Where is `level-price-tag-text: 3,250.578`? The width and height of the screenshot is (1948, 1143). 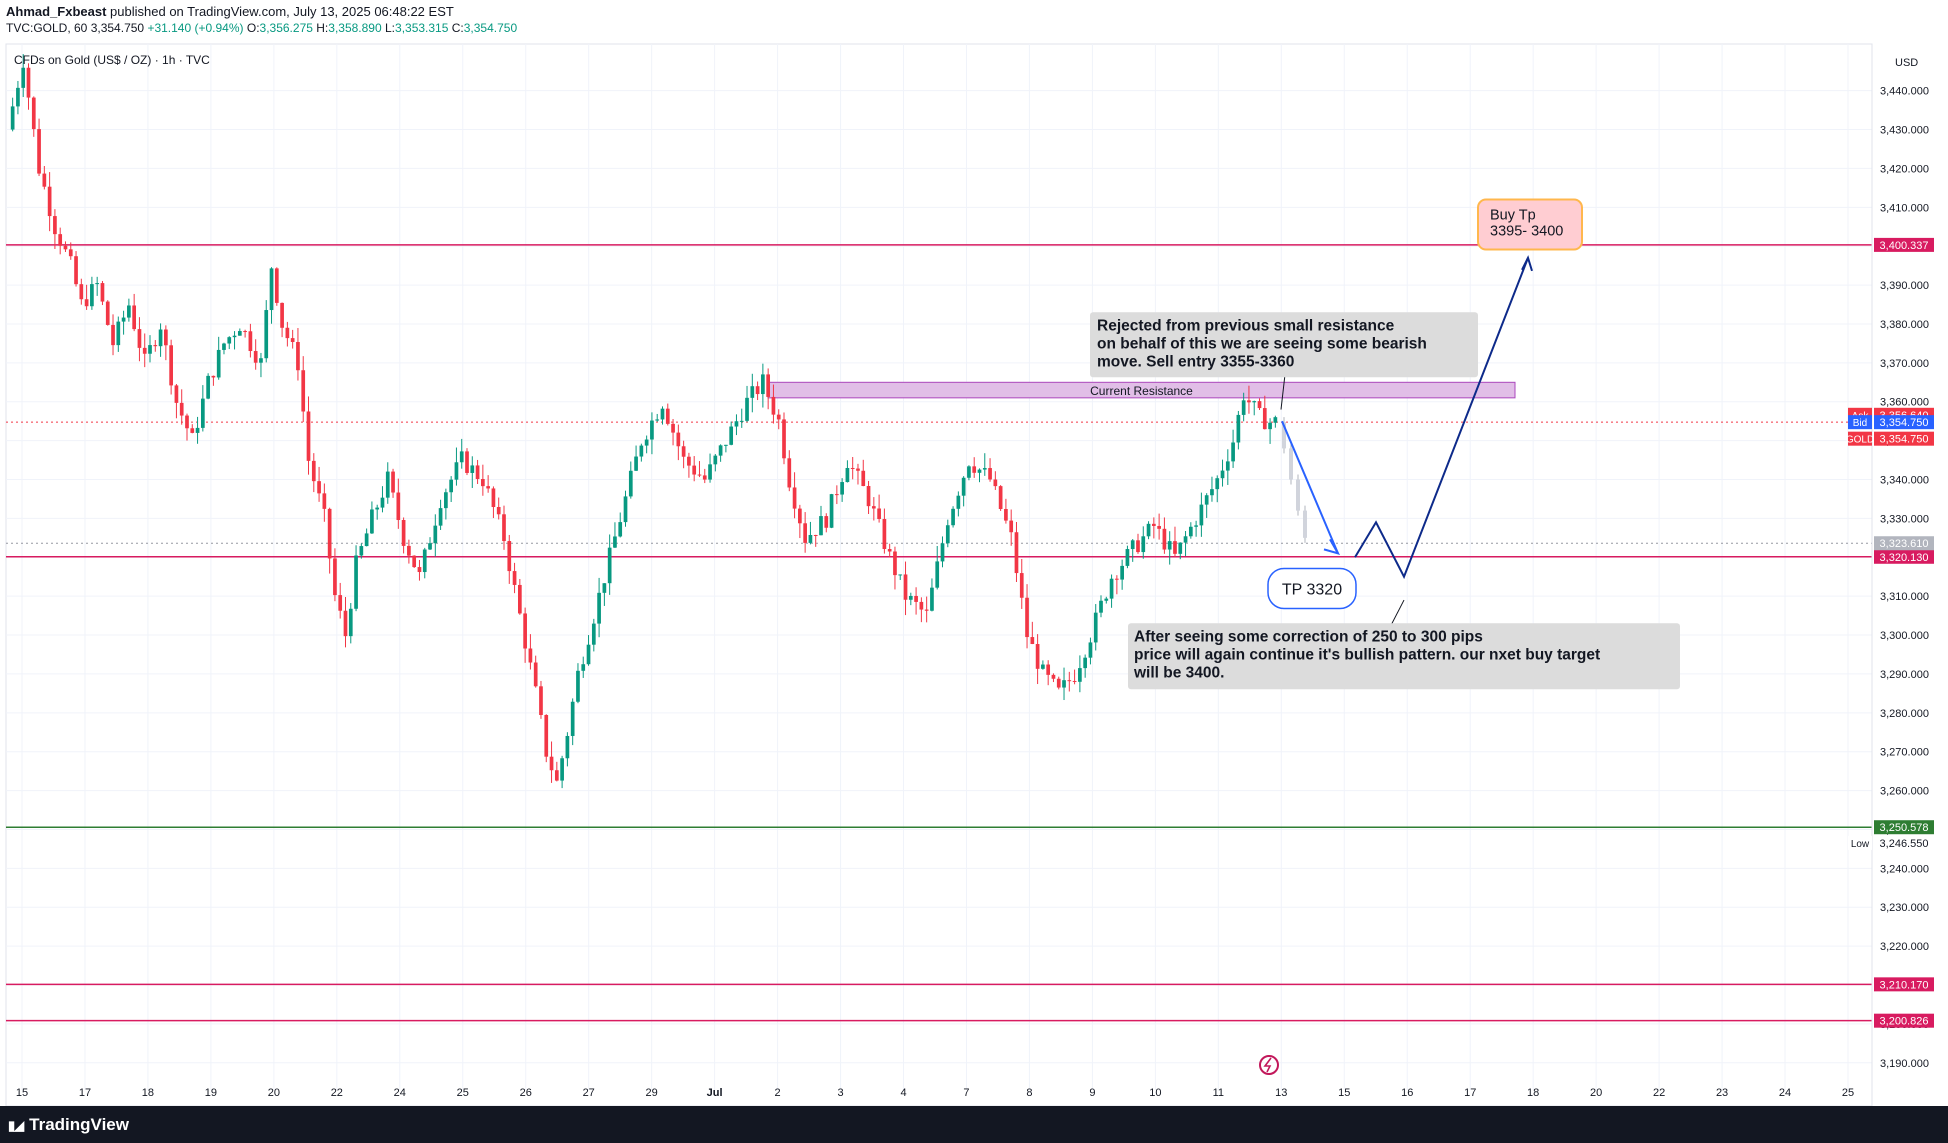 level-price-tag-text: 3,250.578 is located at coordinates (1904, 828).